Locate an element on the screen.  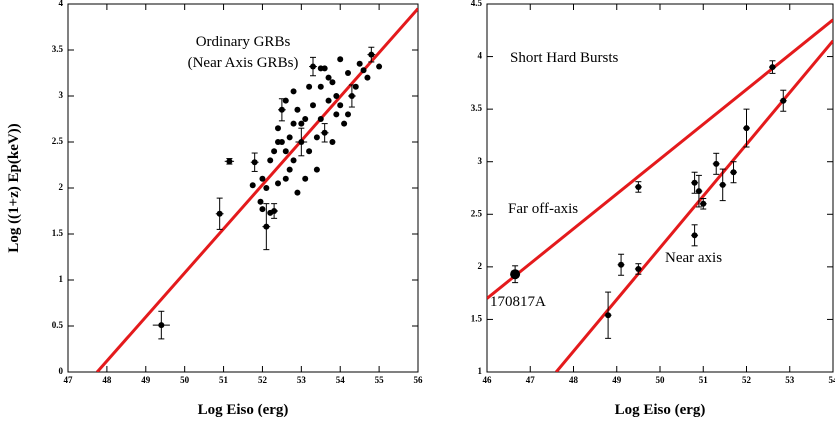
annotation: (Near Axis GRBs) is located at coordinates (243, 63).